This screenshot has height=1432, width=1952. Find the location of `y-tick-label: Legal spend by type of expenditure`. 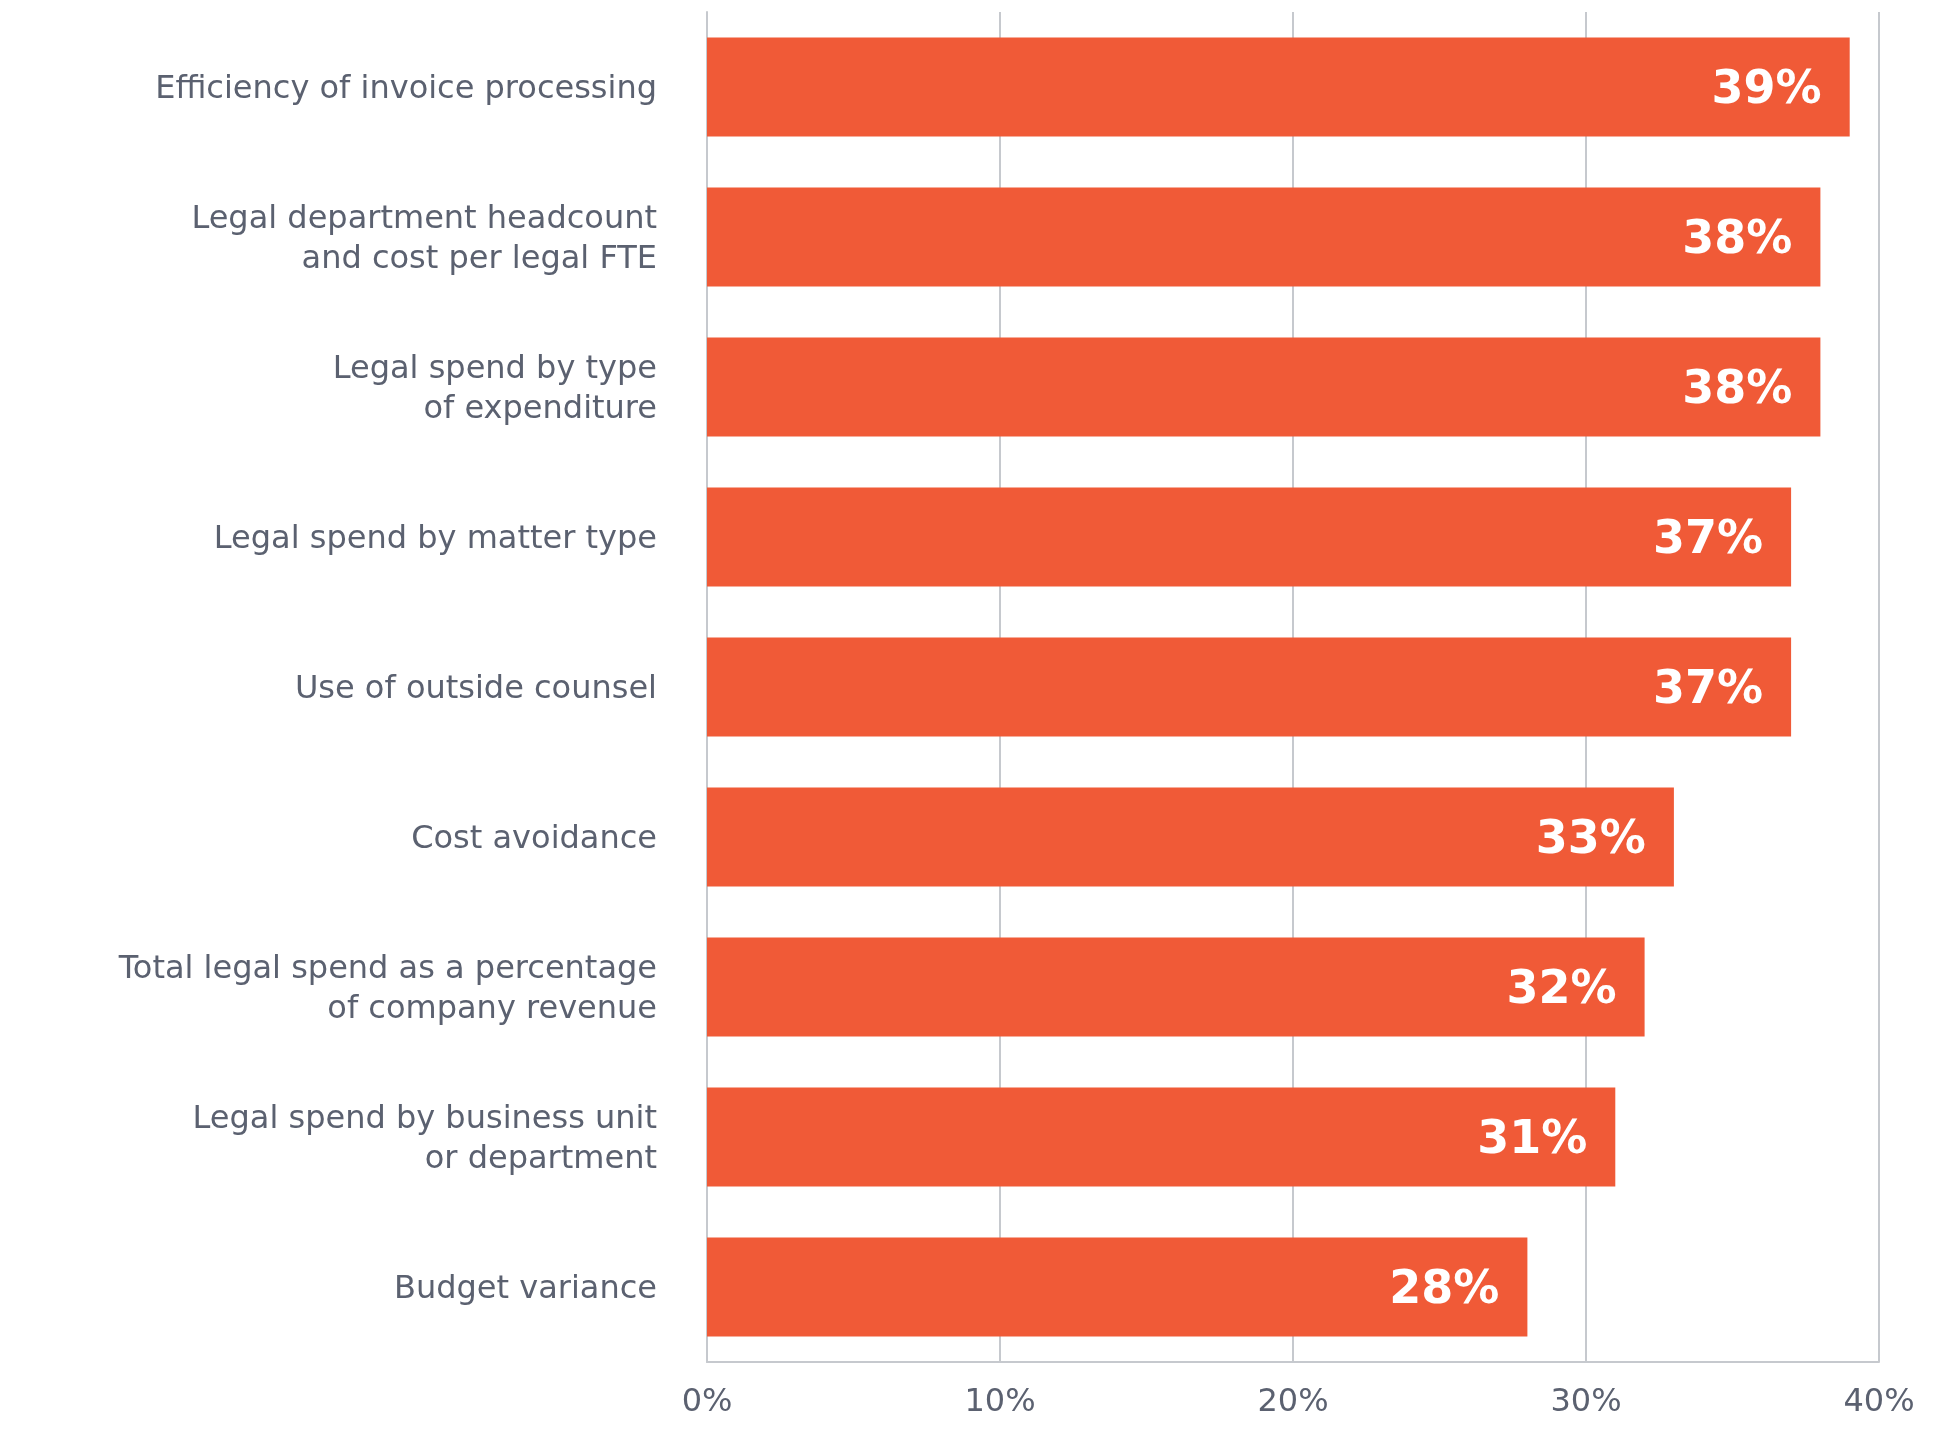

y-tick-label: Legal spend by type of expenditure is located at coordinates (494, 387).